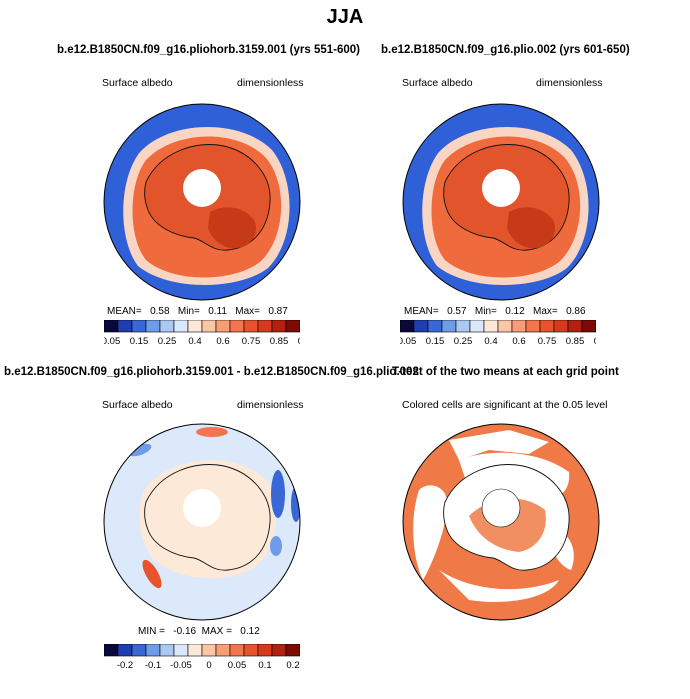  I want to click on panel-1-colorbar: 0.05 0.15 0.25 0.4 0.6 0.75 0.85 0.95, so click(202, 333).